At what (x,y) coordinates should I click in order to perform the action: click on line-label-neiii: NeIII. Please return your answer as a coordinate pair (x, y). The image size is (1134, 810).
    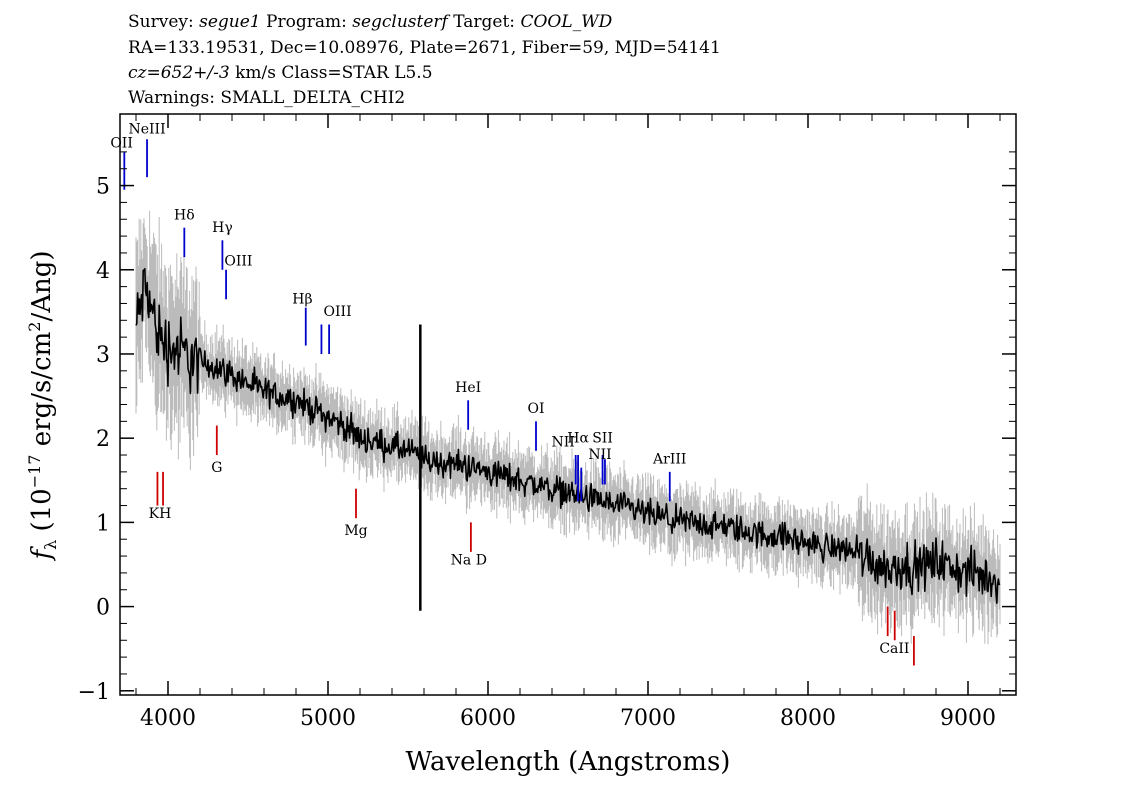
    Looking at the image, I should click on (146, 129).